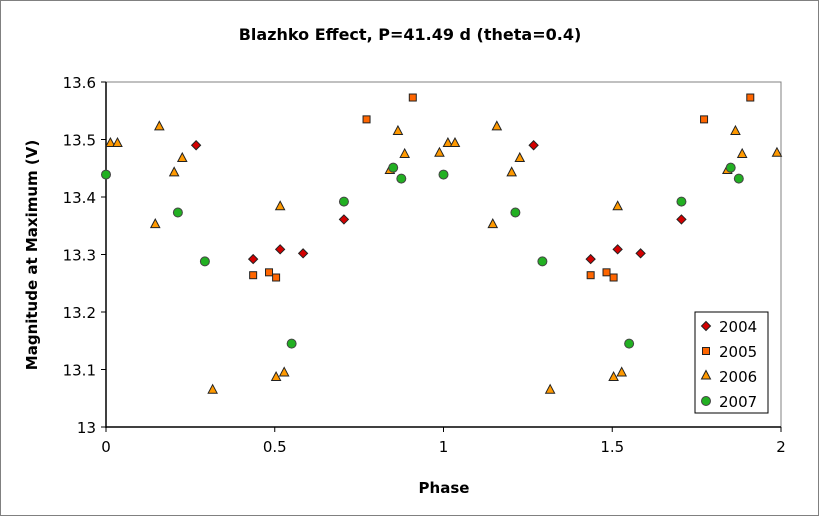 The height and width of the screenshot is (516, 819). Describe the element at coordinates (410, 34) in the screenshot. I see `chart-title: Blazhko Effect, P=41.49 d (theta=0.4)` at that location.